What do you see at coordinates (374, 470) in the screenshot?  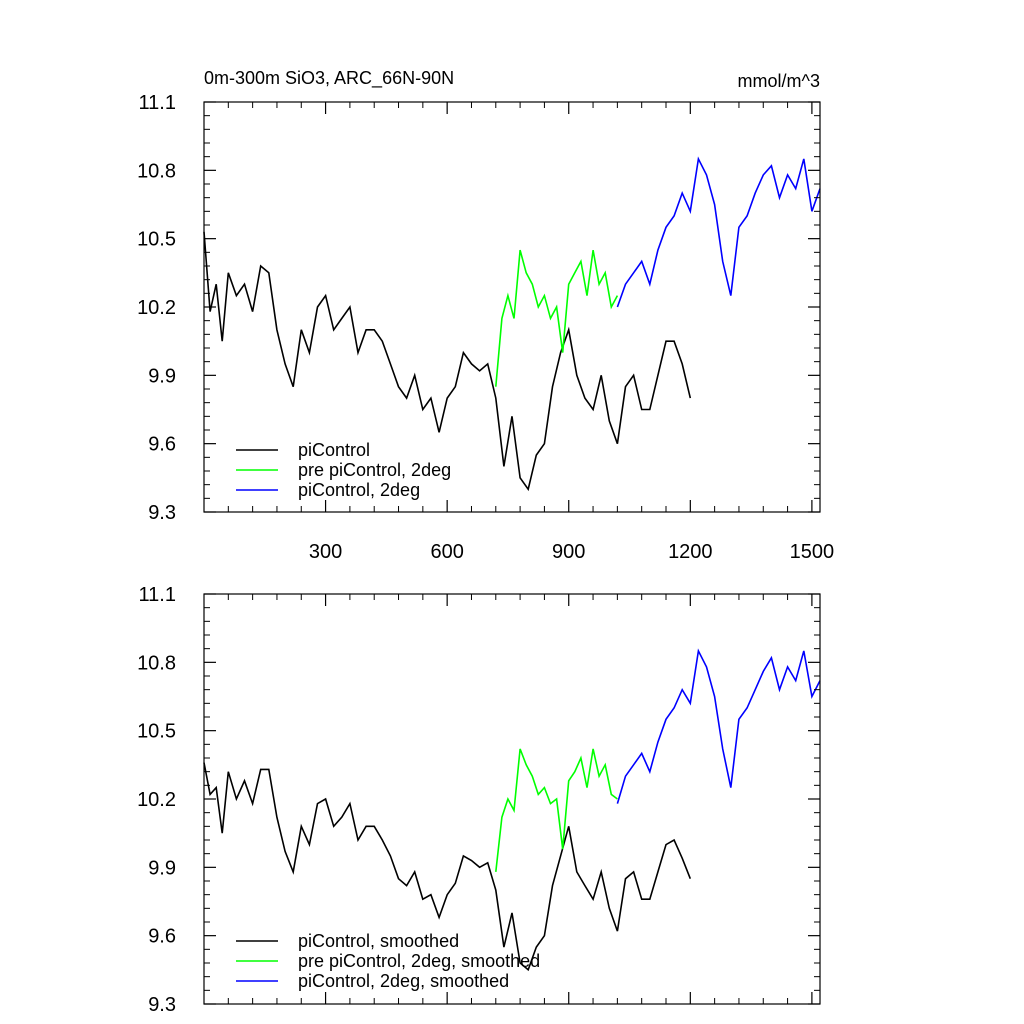 I see `legend-label-1: pre piControl, 2deg` at bounding box center [374, 470].